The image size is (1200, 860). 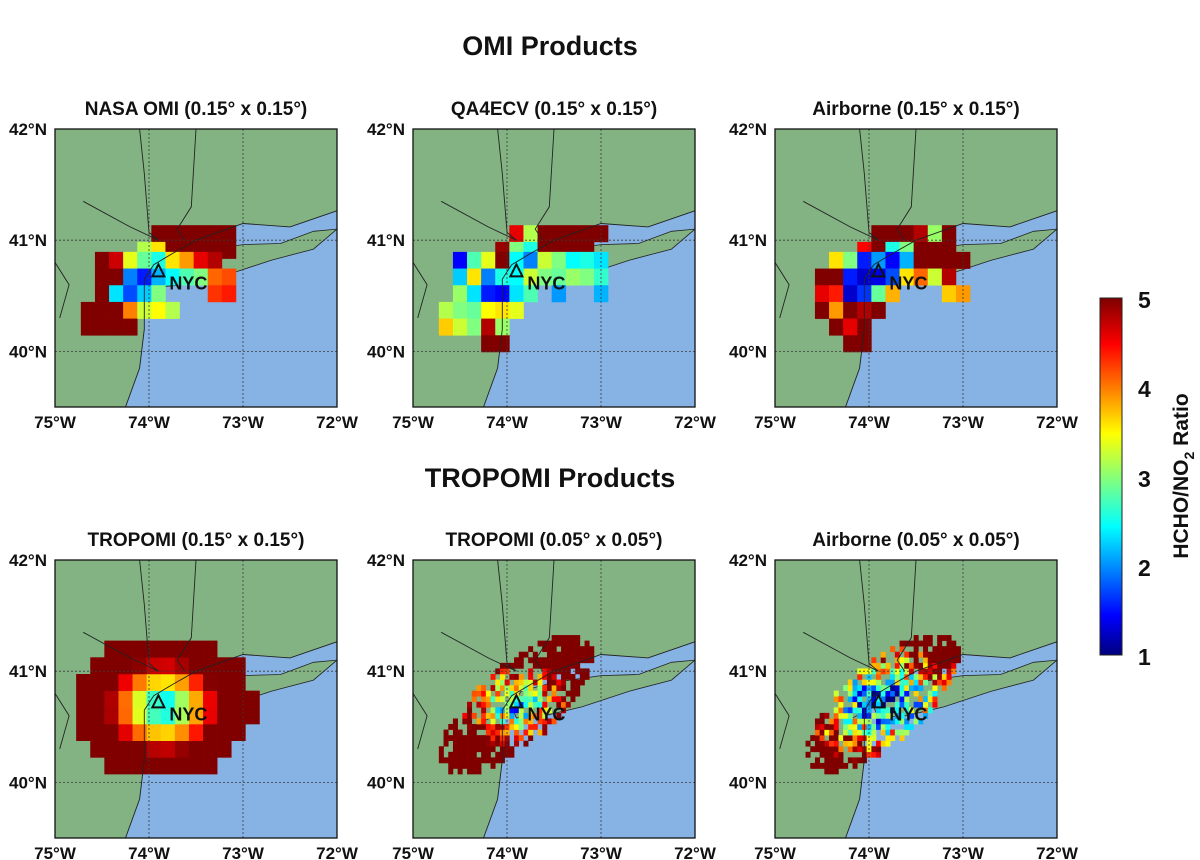 What do you see at coordinates (1144, 657) in the screenshot?
I see `colorbar-tick-1: 1` at bounding box center [1144, 657].